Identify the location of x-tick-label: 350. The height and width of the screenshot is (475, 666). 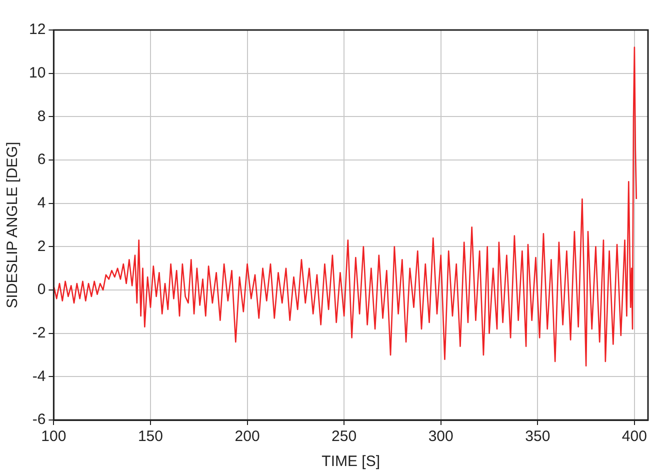
(537, 437).